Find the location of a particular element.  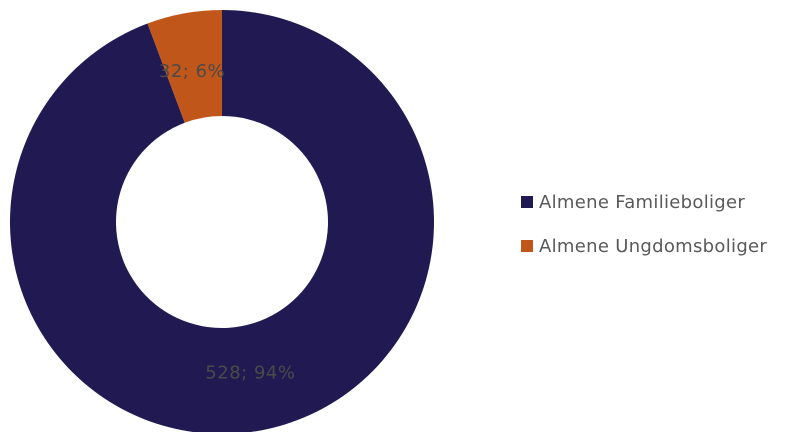

legend-swatch-familieboliger is located at coordinates (527, 202).